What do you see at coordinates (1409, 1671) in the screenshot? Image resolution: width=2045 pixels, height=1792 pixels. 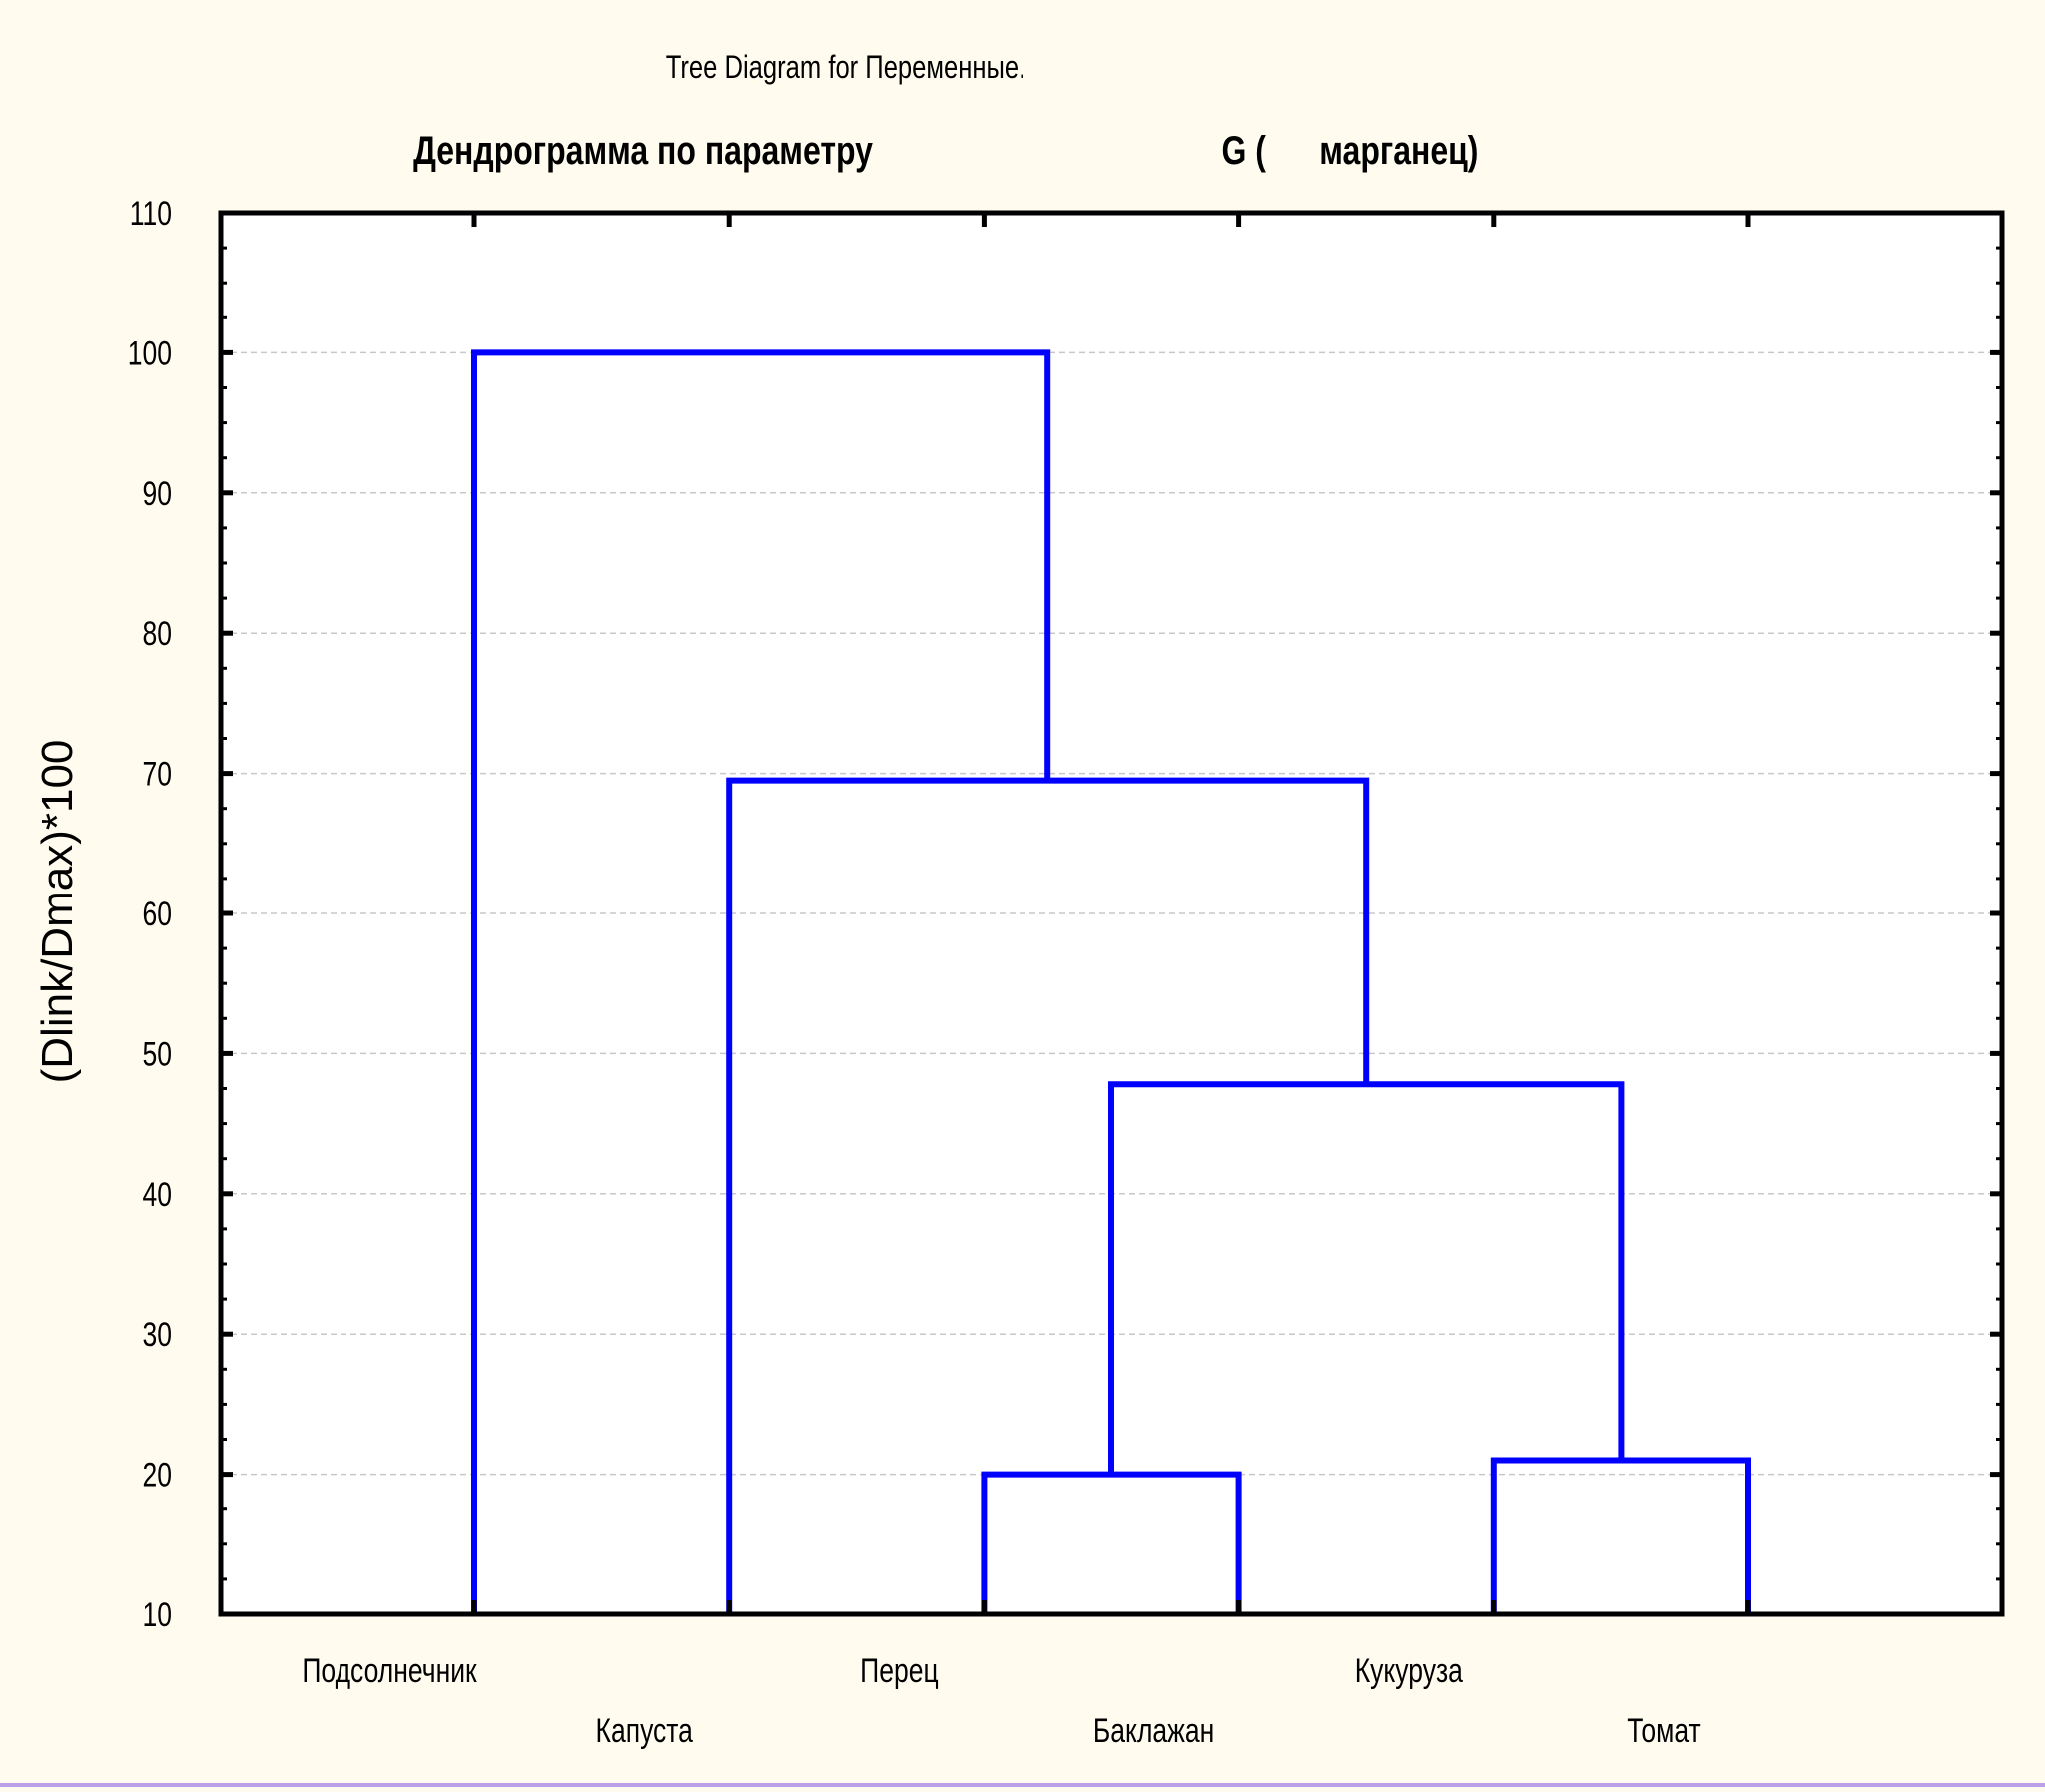 I see `leaf-label: Кукуруза` at bounding box center [1409, 1671].